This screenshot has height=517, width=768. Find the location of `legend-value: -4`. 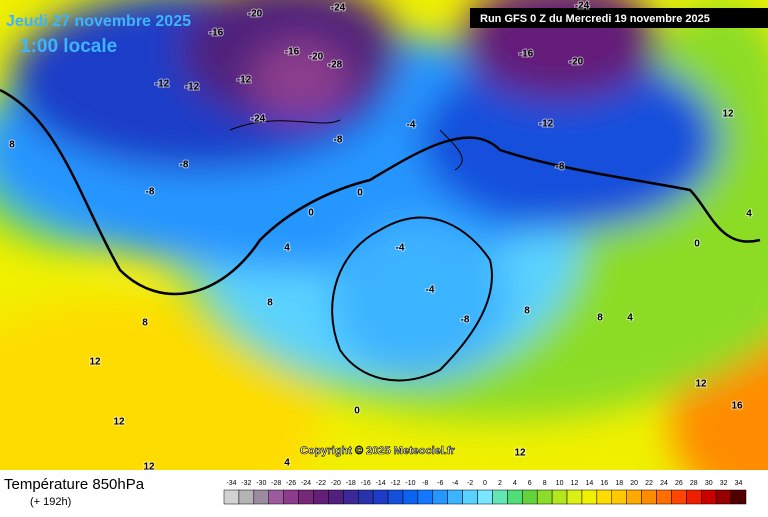

legend-value: -4 is located at coordinates (455, 483).